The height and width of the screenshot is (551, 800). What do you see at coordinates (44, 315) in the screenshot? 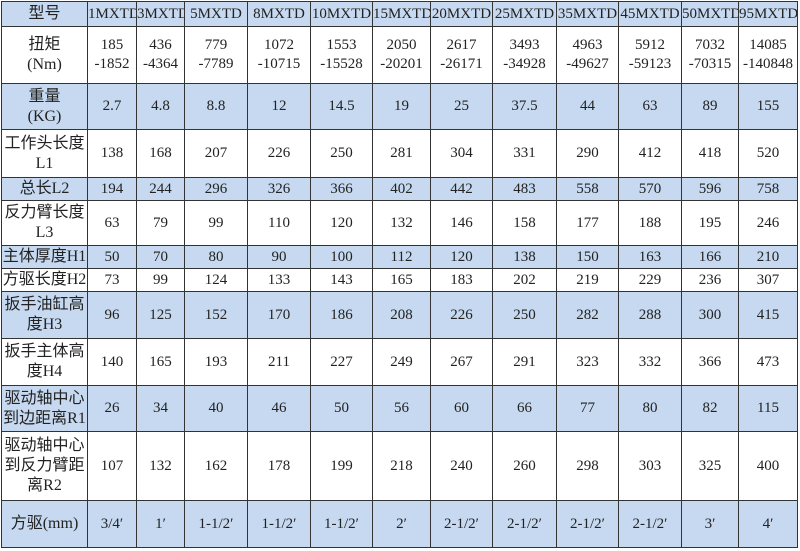
I see `row-label: 扳手油缸高 度H3` at bounding box center [44, 315].